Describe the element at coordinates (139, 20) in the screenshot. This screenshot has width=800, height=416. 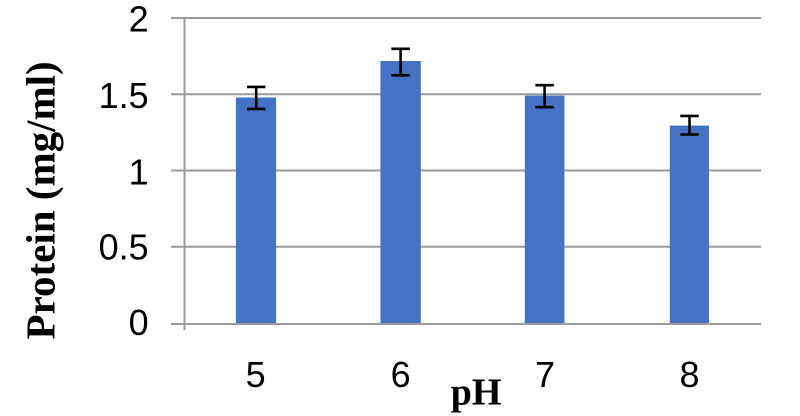
I see `svg-text: 2` at that location.